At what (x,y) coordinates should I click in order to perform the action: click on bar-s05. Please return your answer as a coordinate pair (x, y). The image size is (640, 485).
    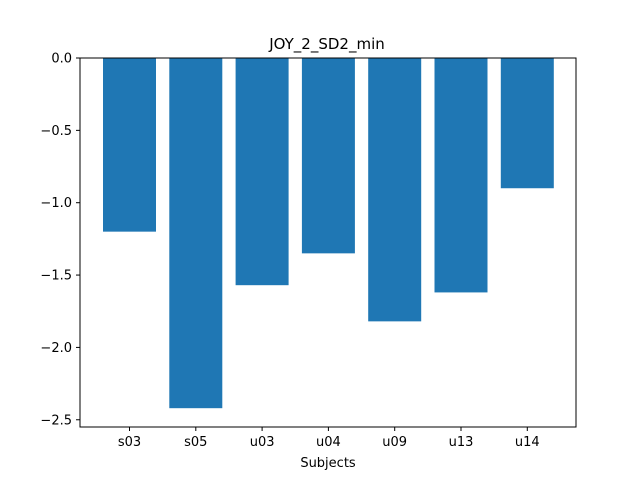
    Looking at the image, I should click on (196, 233).